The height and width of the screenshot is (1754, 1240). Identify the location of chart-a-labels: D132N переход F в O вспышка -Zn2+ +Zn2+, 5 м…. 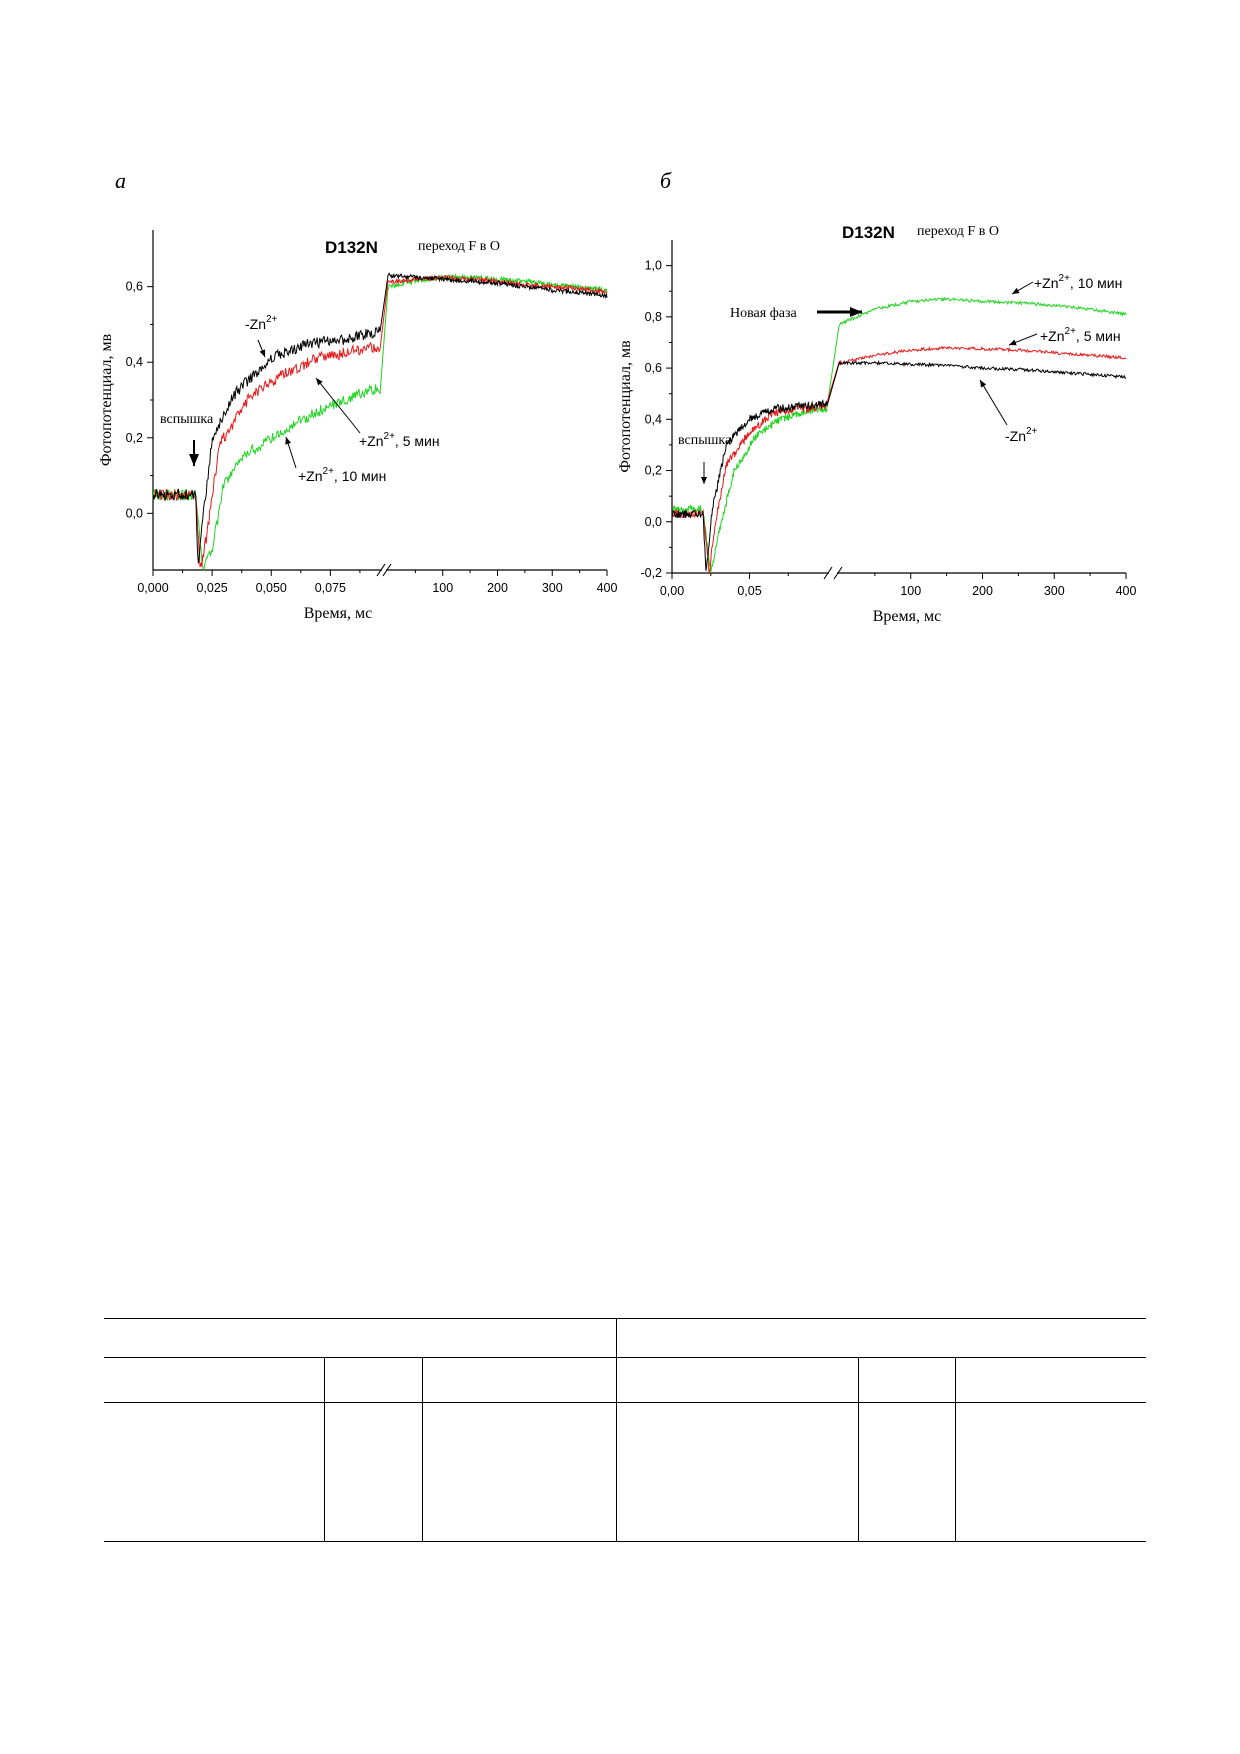
(330, 361).